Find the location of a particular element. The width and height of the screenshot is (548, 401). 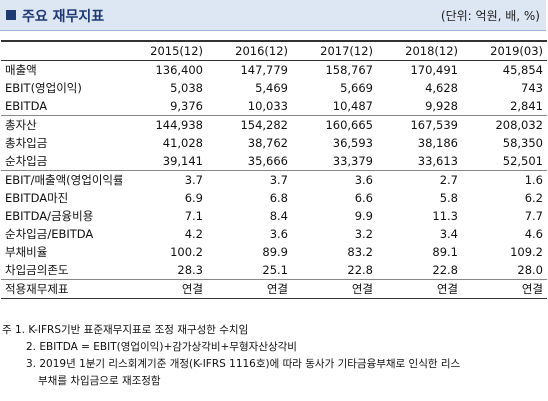

table-cell: 9,376 is located at coordinates (186, 106).